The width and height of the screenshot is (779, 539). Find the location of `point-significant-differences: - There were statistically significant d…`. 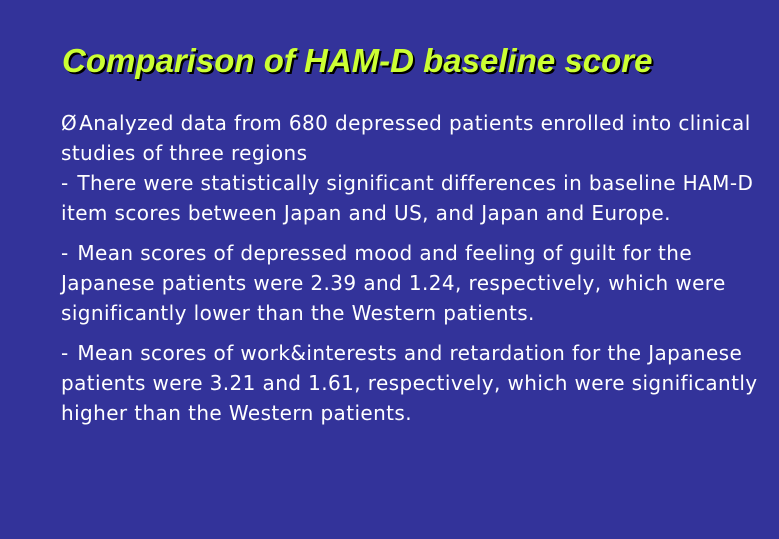

point-significant-differences: - There were statistically significant d… is located at coordinates (411, 198).